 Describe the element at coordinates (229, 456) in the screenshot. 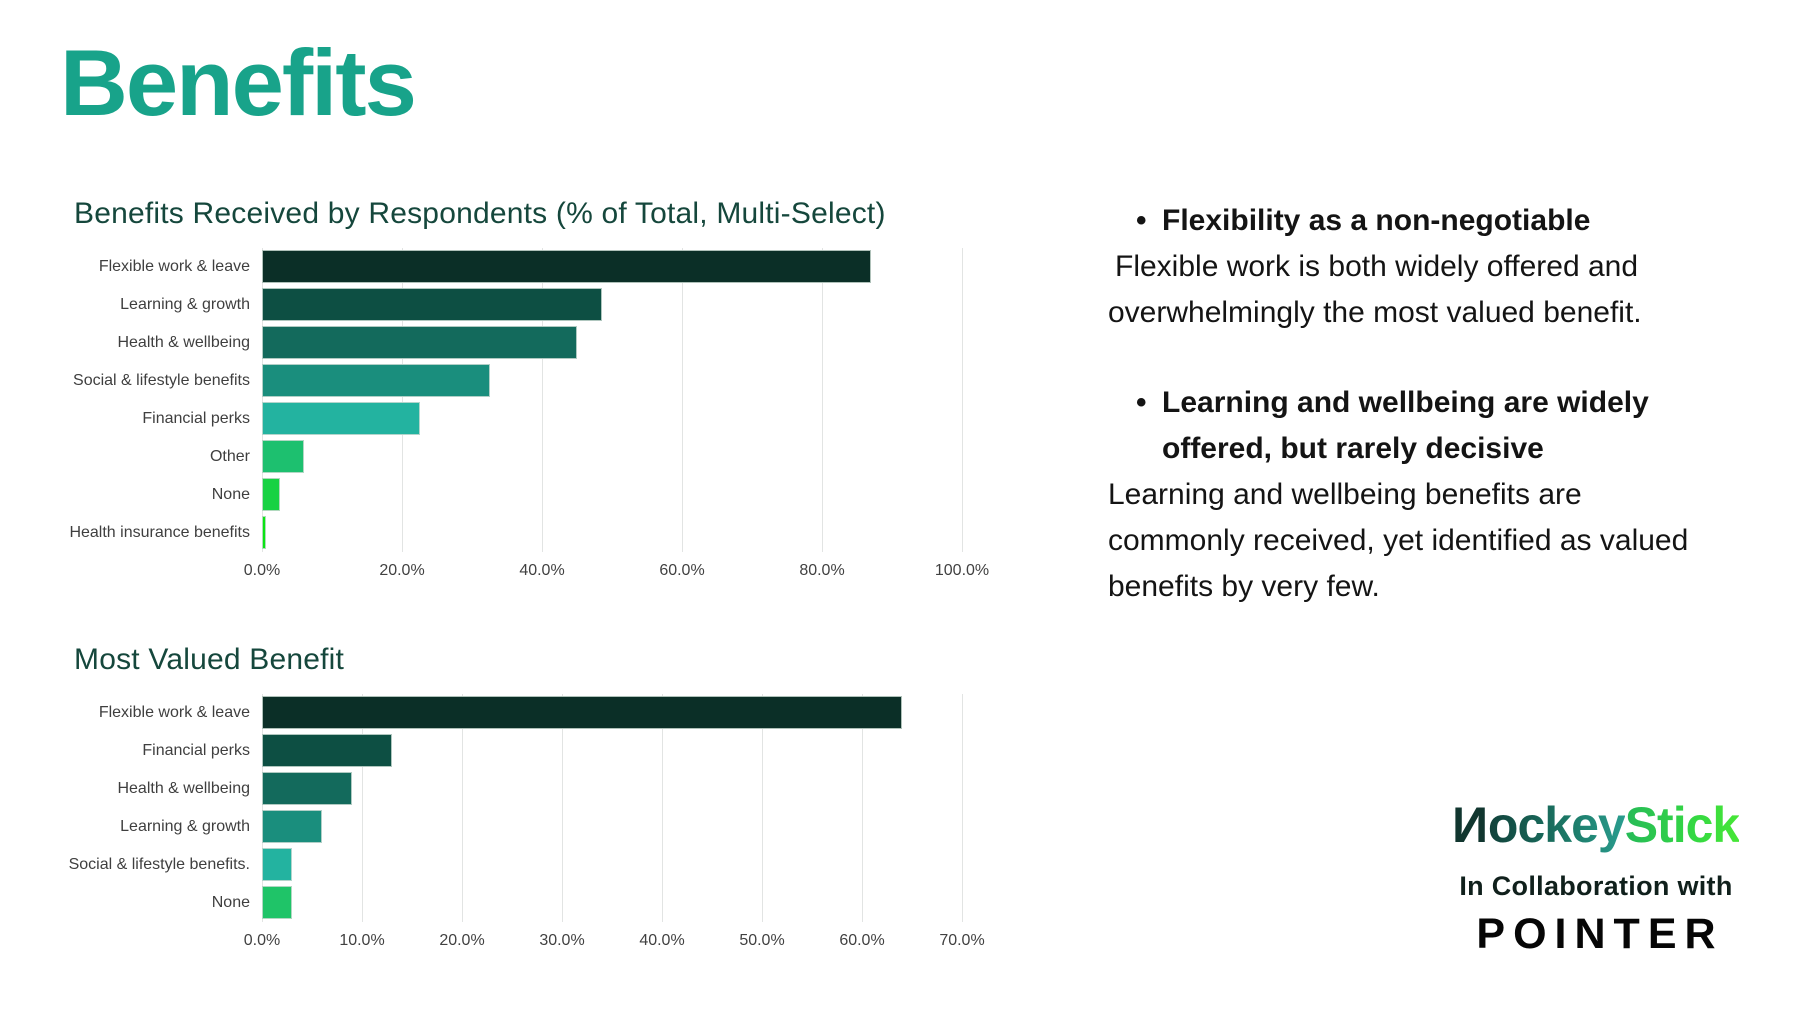

I see `bar-label: Other` at that location.